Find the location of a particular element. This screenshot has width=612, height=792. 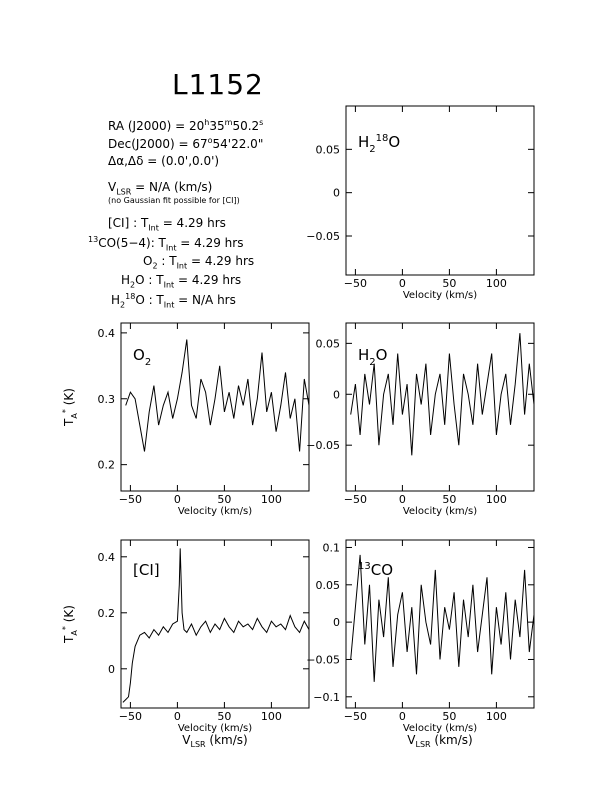

panel-h2-18o: −50 0 50 100 0.05 0 −0.05 Velocity (km/s) H218O is located at coordinates (420, 203).